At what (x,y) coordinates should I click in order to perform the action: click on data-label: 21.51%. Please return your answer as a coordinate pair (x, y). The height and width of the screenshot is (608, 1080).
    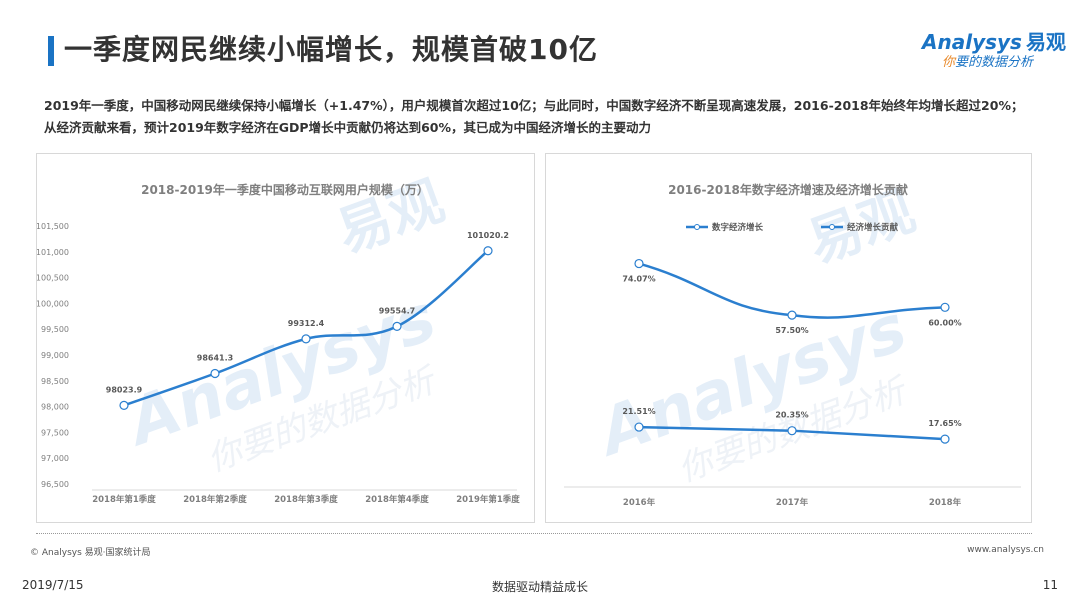
    Looking at the image, I should click on (638, 411).